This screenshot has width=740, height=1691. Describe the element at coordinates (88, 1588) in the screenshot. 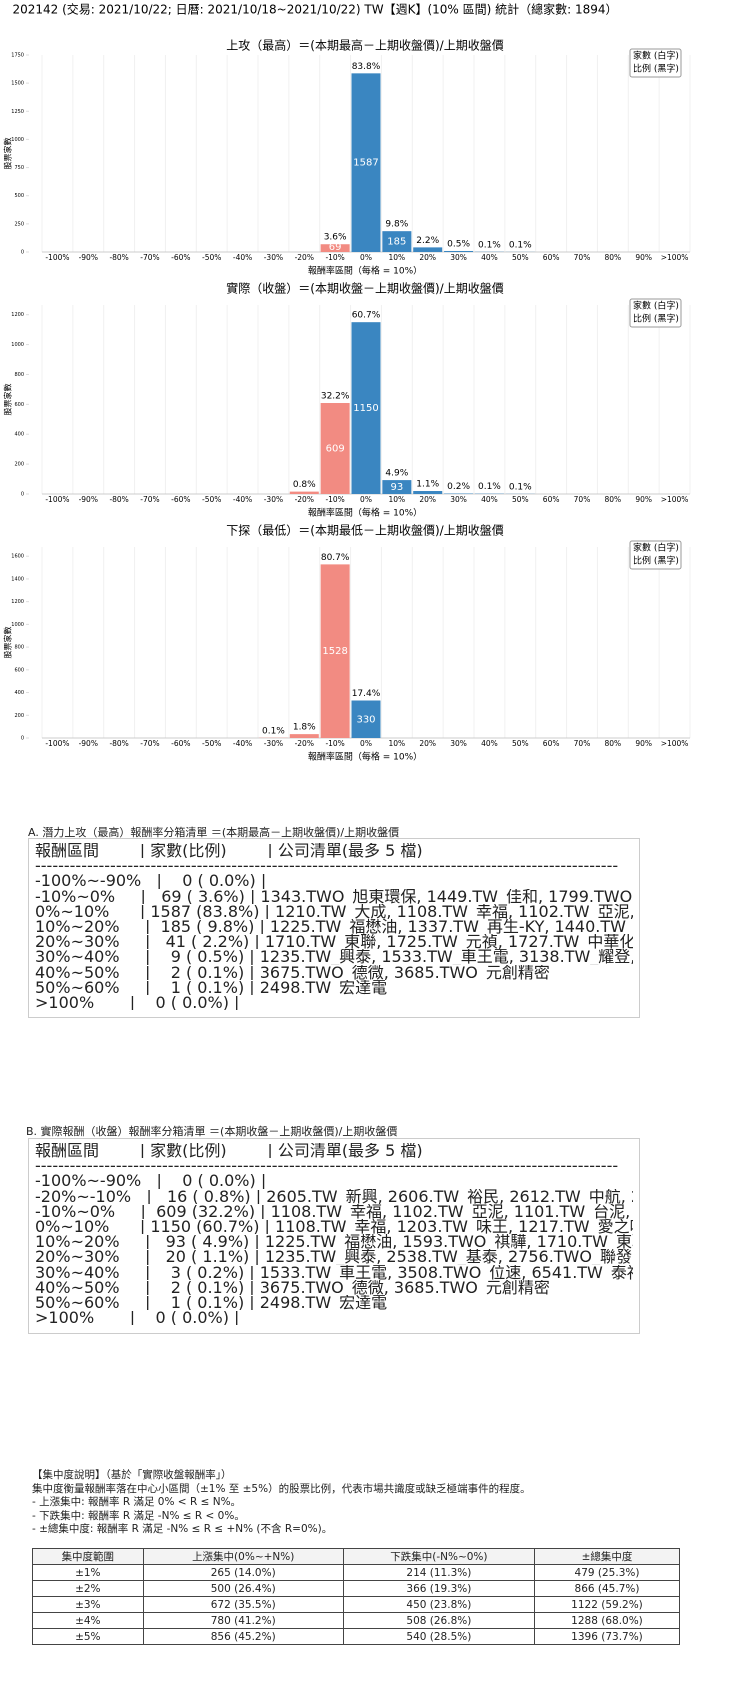

I see `table-cell: ±2%` at that location.